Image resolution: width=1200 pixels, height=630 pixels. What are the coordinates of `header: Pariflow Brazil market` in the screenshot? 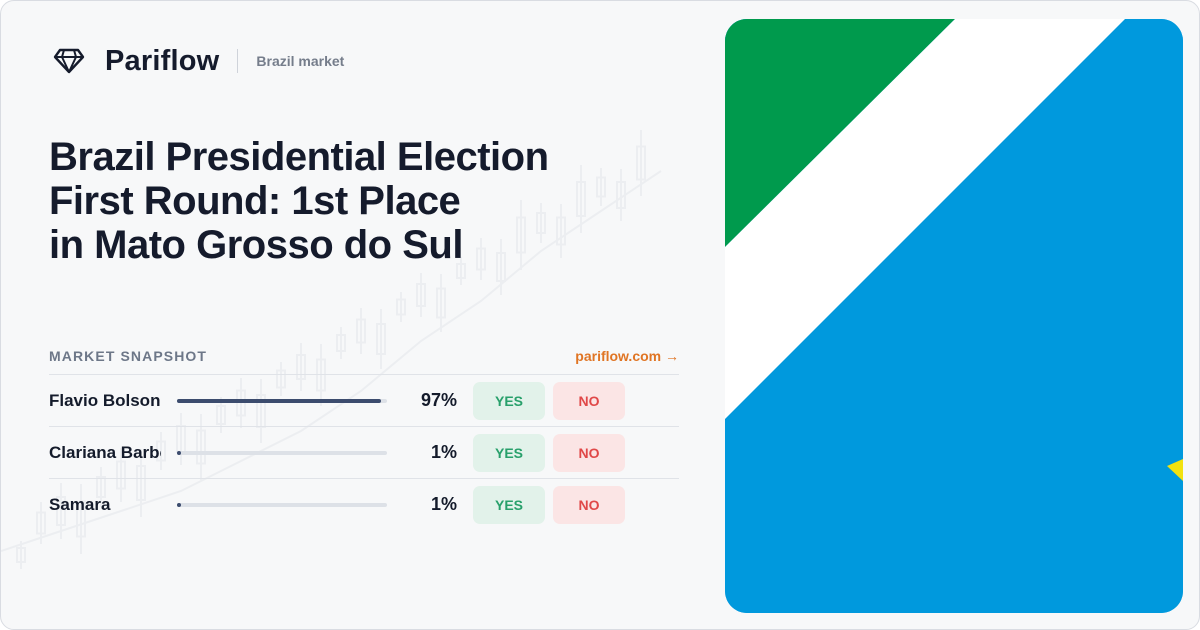 It's located at (198, 61).